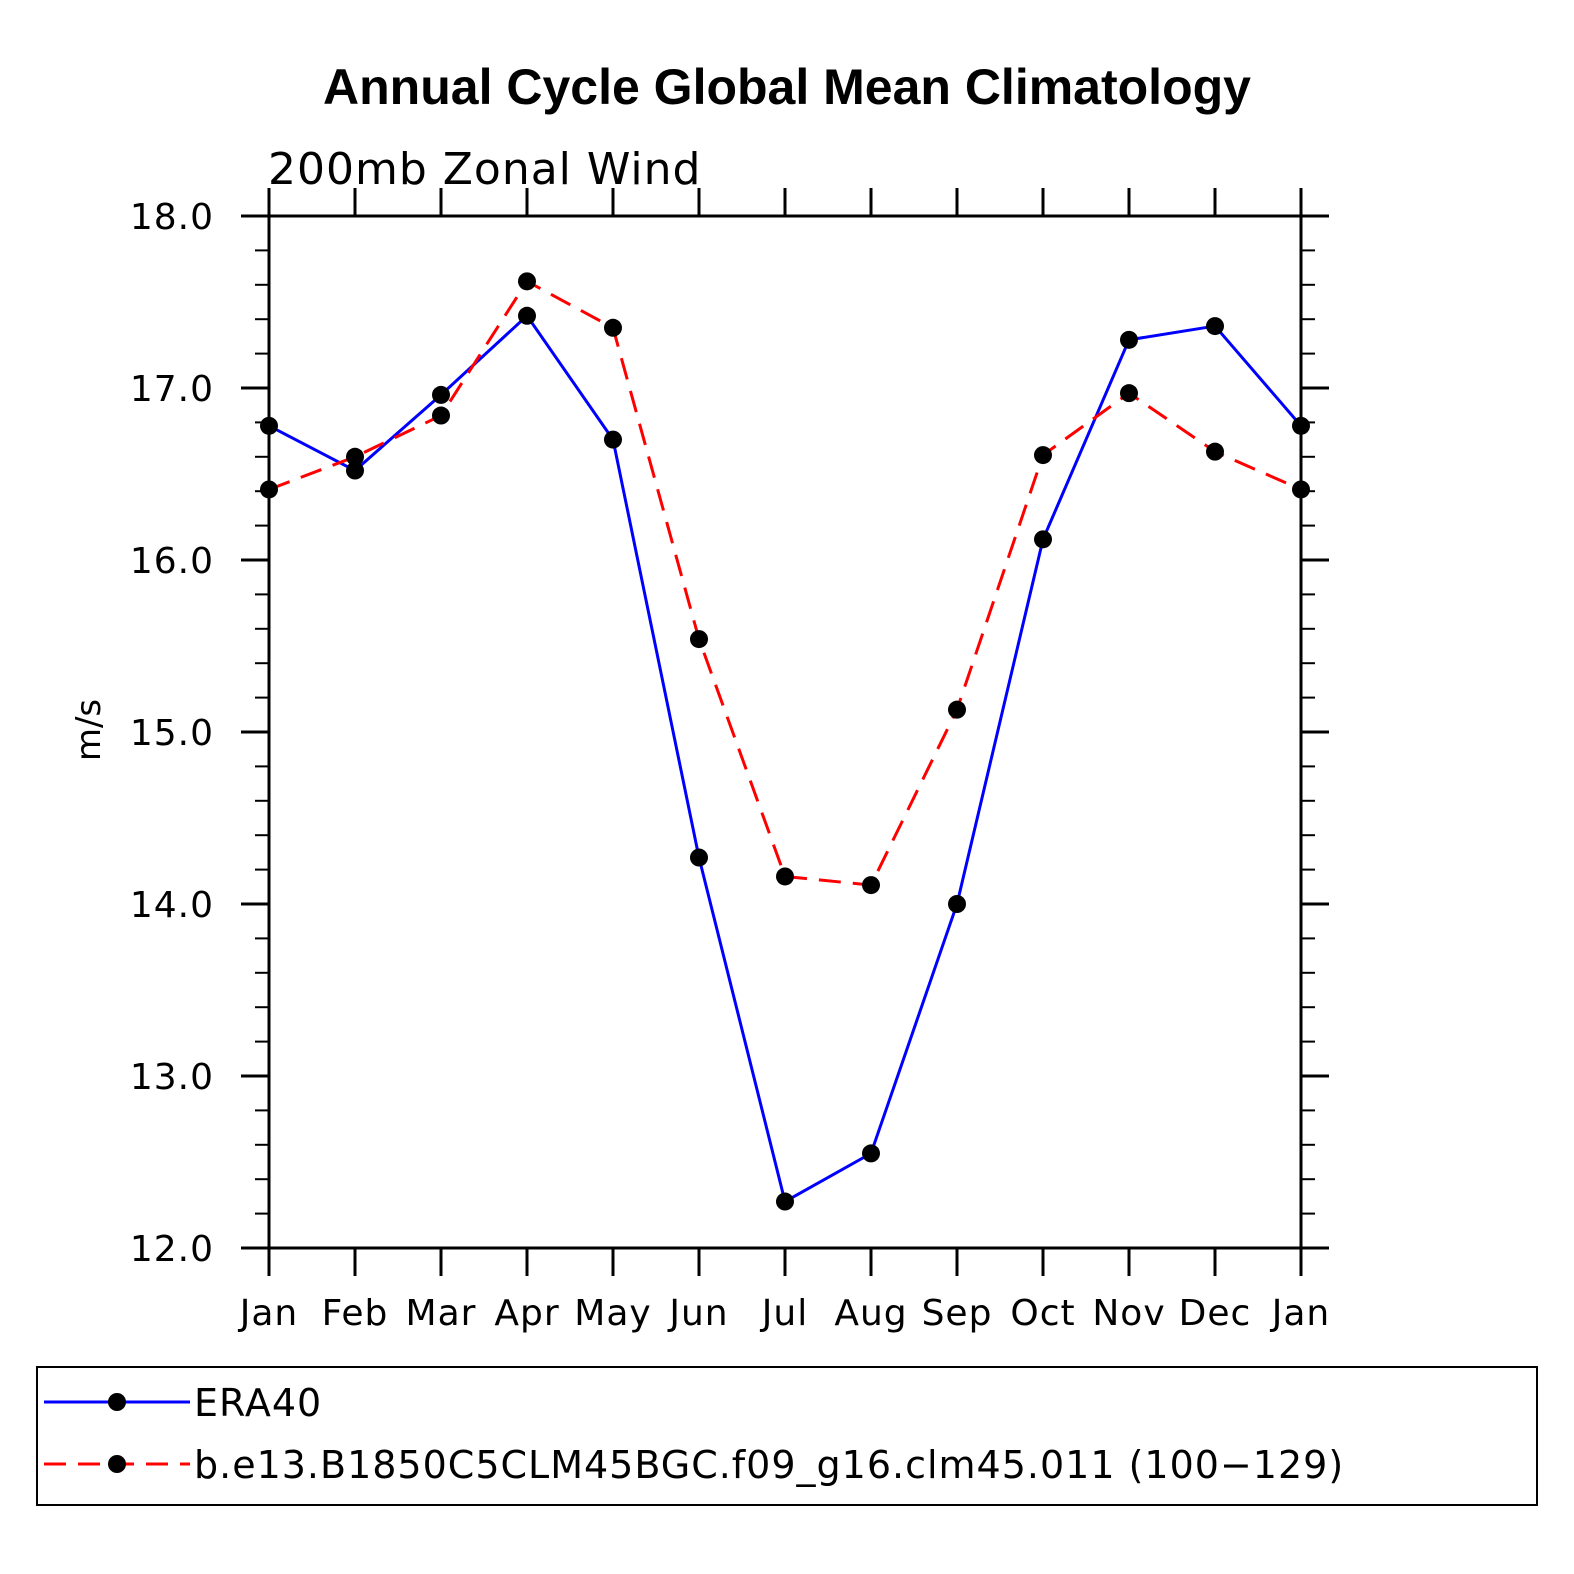 The width and height of the screenshot is (1574, 1574). What do you see at coordinates (612, 1313) in the screenshot?
I see `x-tick-label: May` at bounding box center [612, 1313].